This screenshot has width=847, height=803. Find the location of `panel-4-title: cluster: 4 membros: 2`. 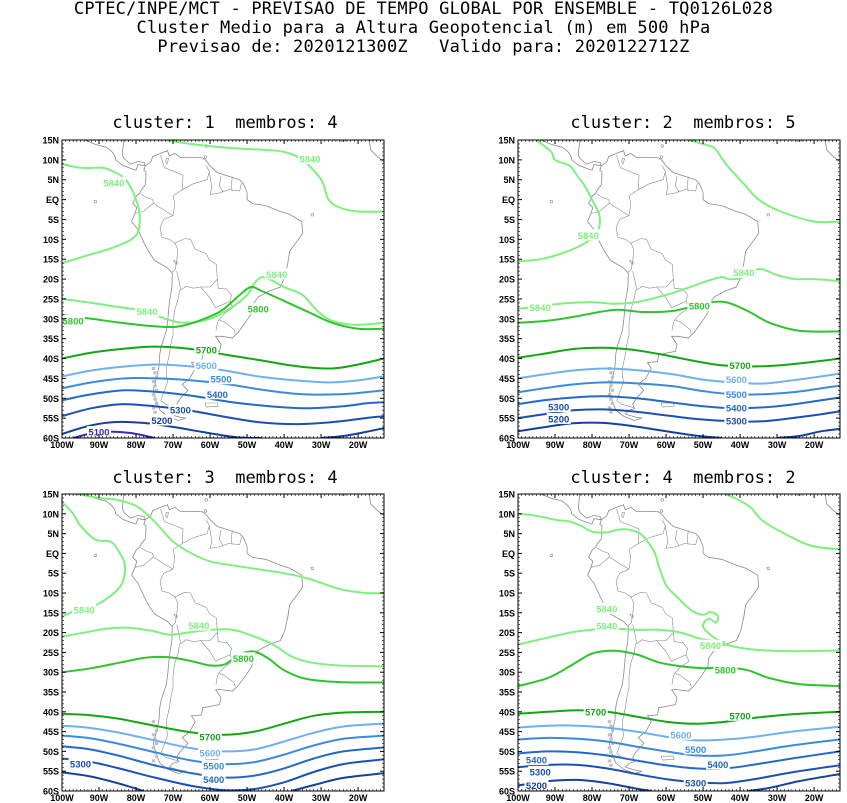

panel-4-title: cluster: 4 membros: 2 is located at coordinates (683, 478).